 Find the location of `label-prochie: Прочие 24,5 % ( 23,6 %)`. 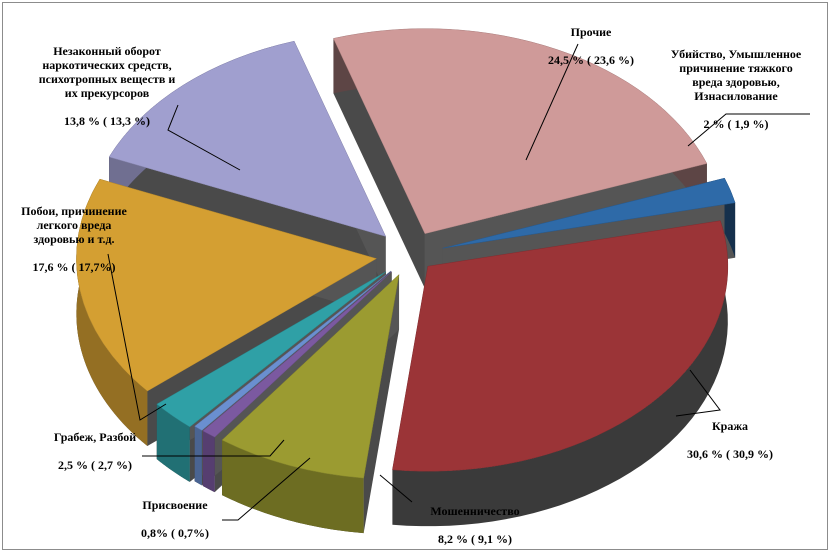

label-prochie: Прочие 24,5 % ( 23,6 %) is located at coordinates (591, 39).